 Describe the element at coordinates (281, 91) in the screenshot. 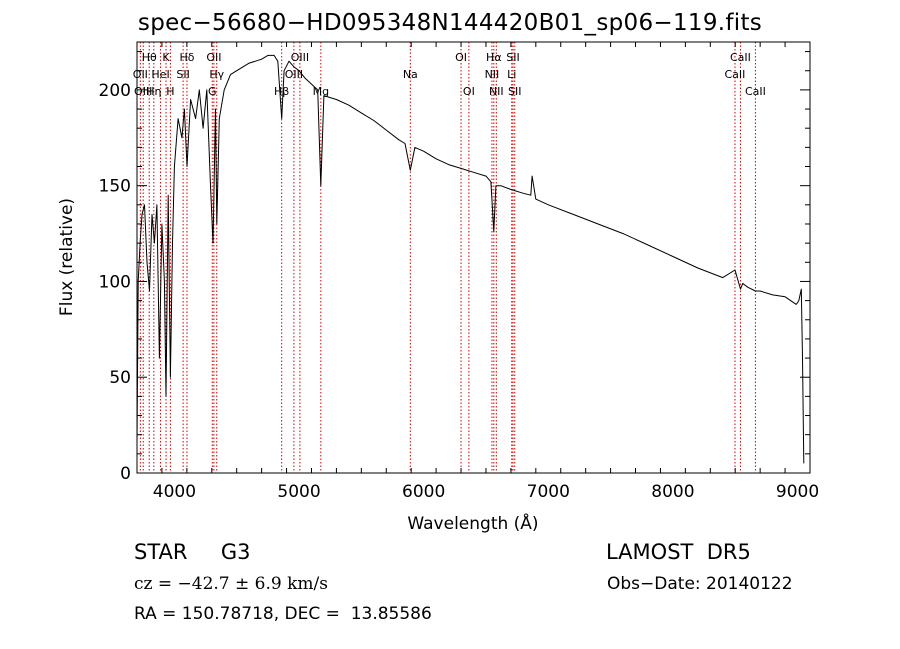

I see `line-marker-label: Hβ` at that location.